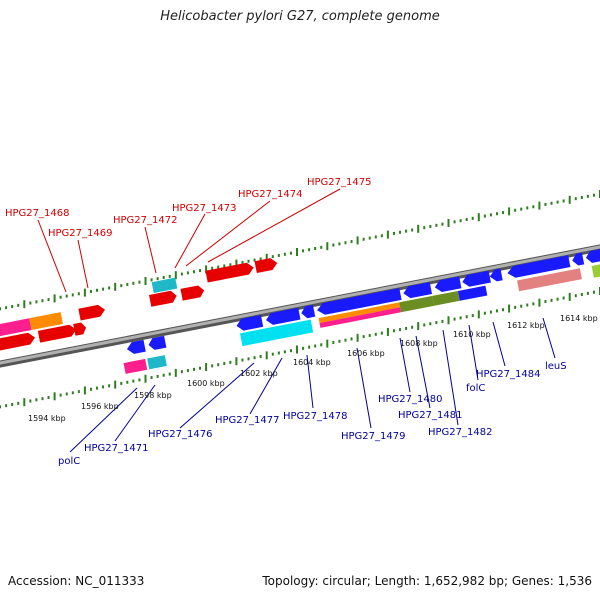 The height and width of the screenshot is (600, 600). I want to click on scale-tick-label: 1602 kbp, so click(259, 373).